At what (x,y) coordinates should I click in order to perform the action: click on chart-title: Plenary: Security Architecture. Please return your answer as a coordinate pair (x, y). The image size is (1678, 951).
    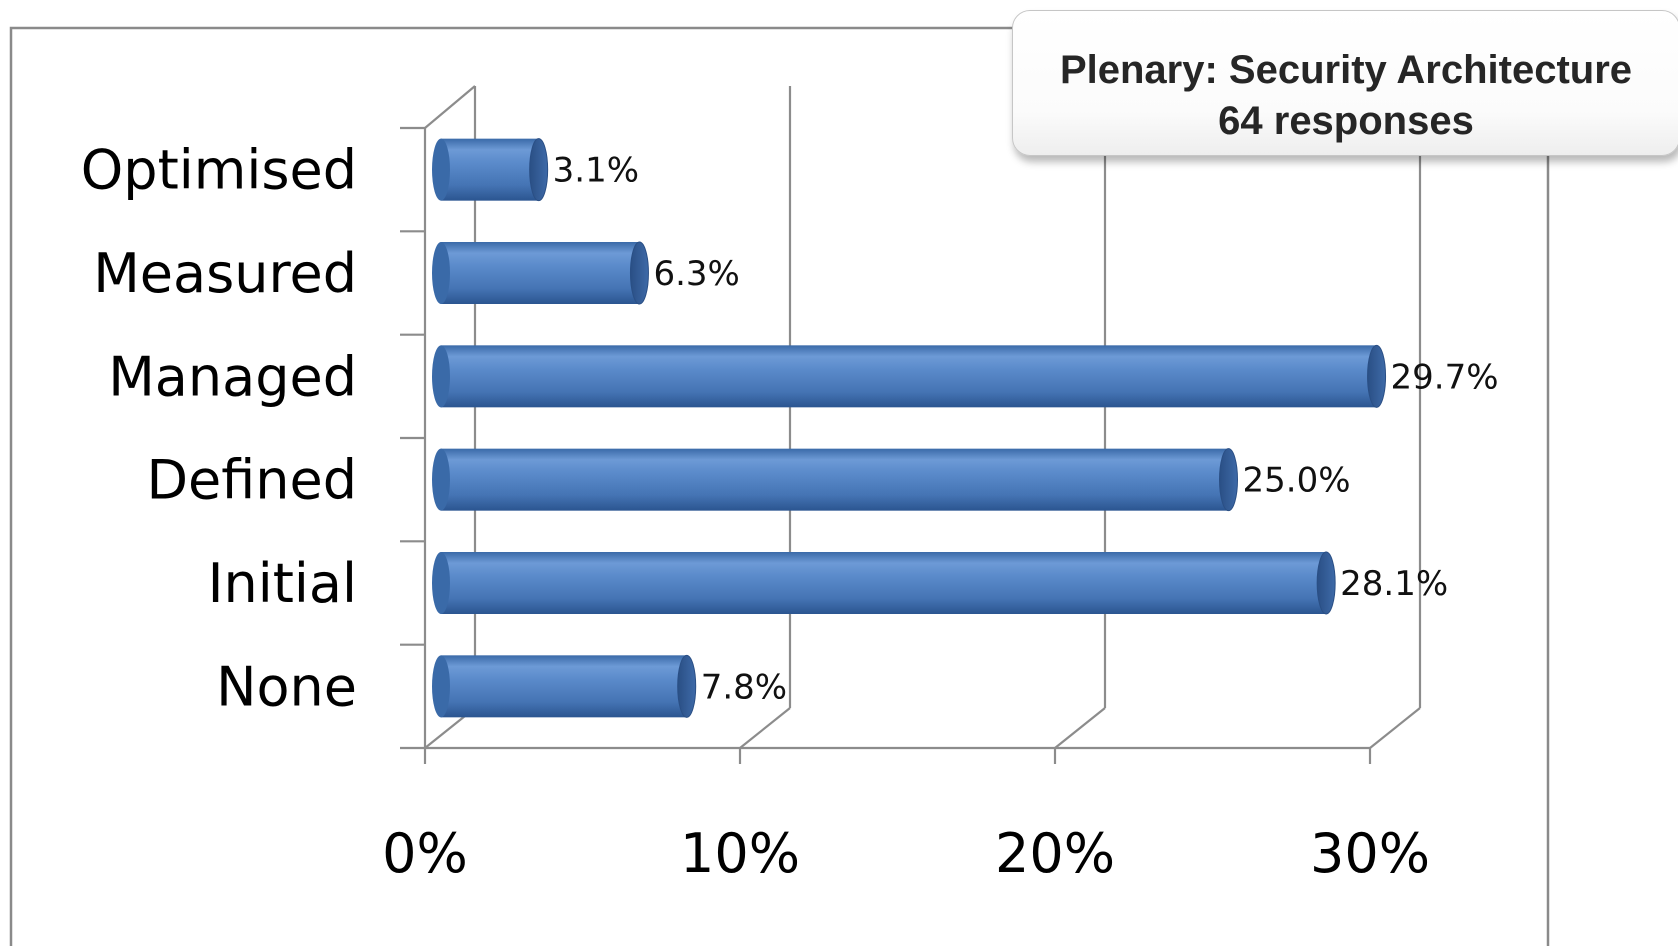
    Looking at the image, I should click on (1346, 70).